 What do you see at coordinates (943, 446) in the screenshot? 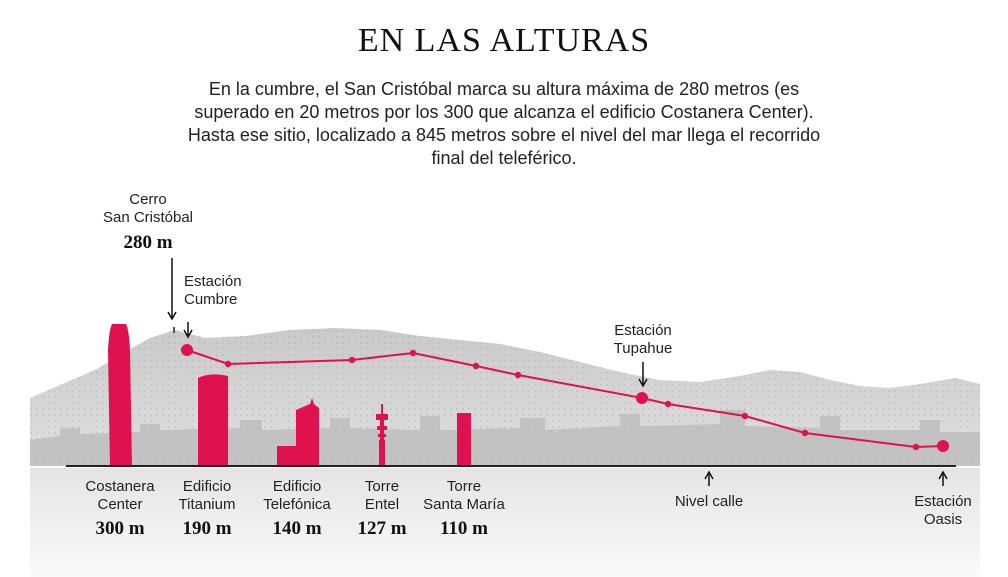
I see `station-oasis-marker` at bounding box center [943, 446].